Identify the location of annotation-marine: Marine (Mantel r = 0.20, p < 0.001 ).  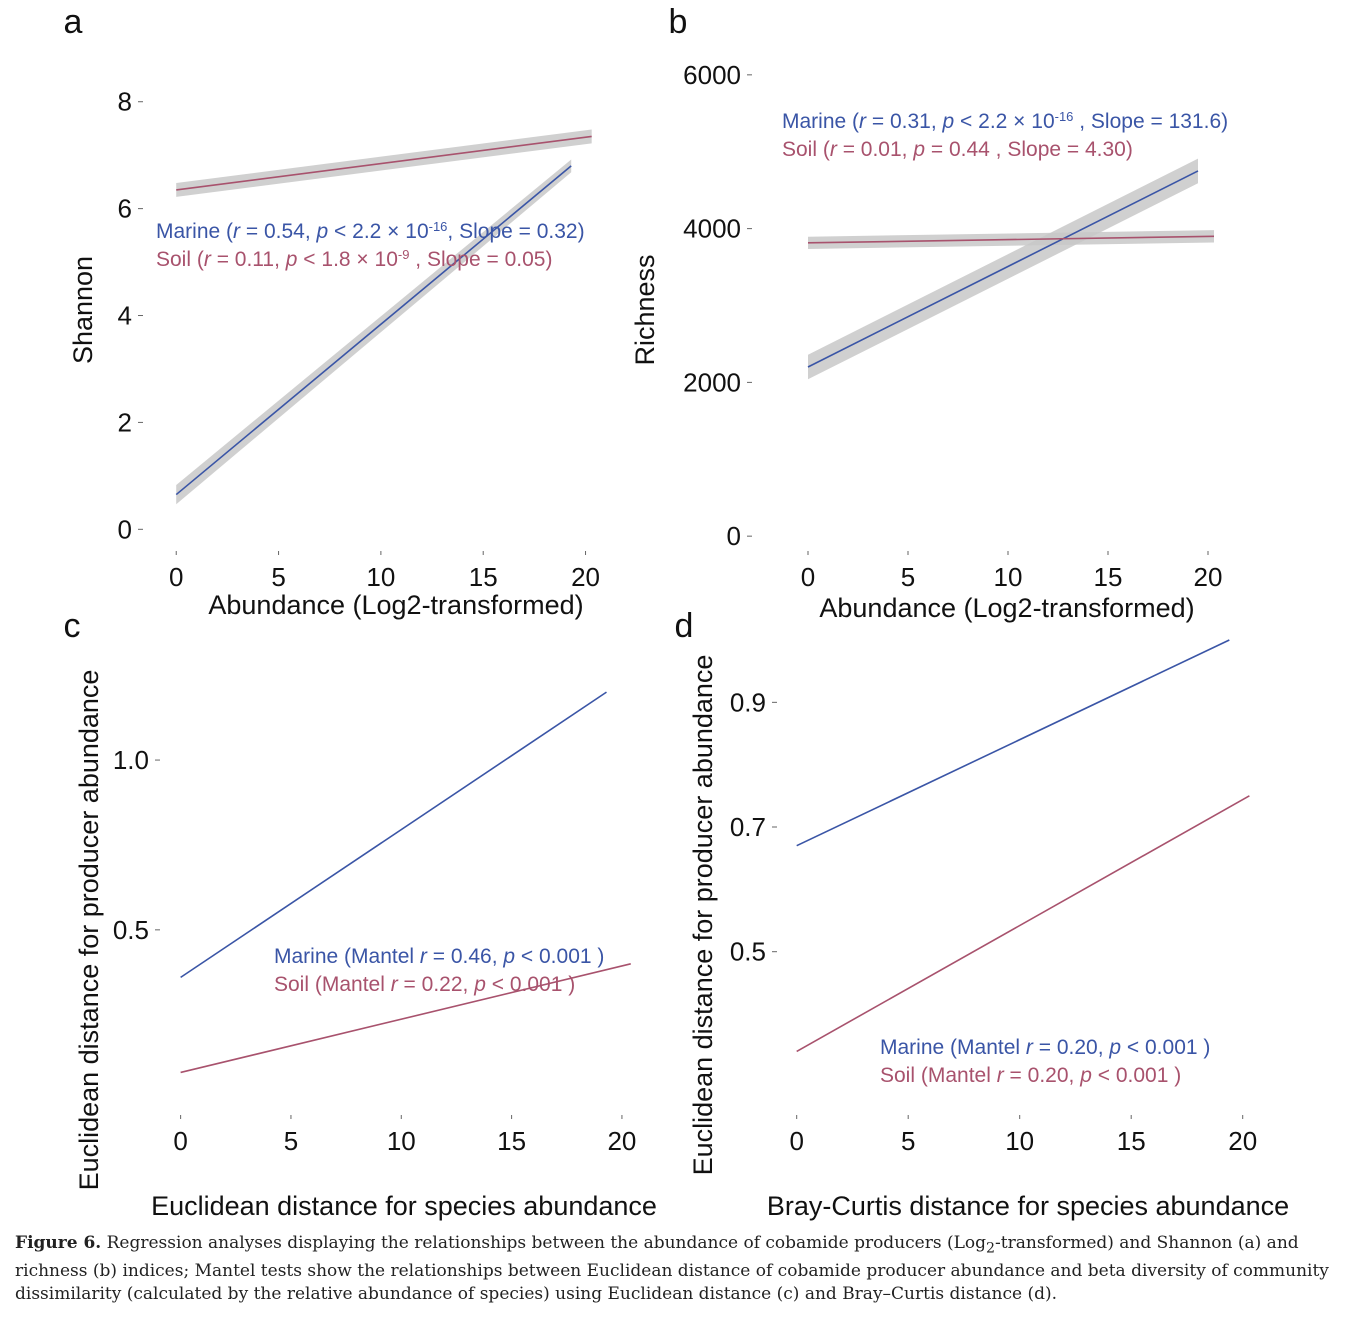
(1045, 1047).